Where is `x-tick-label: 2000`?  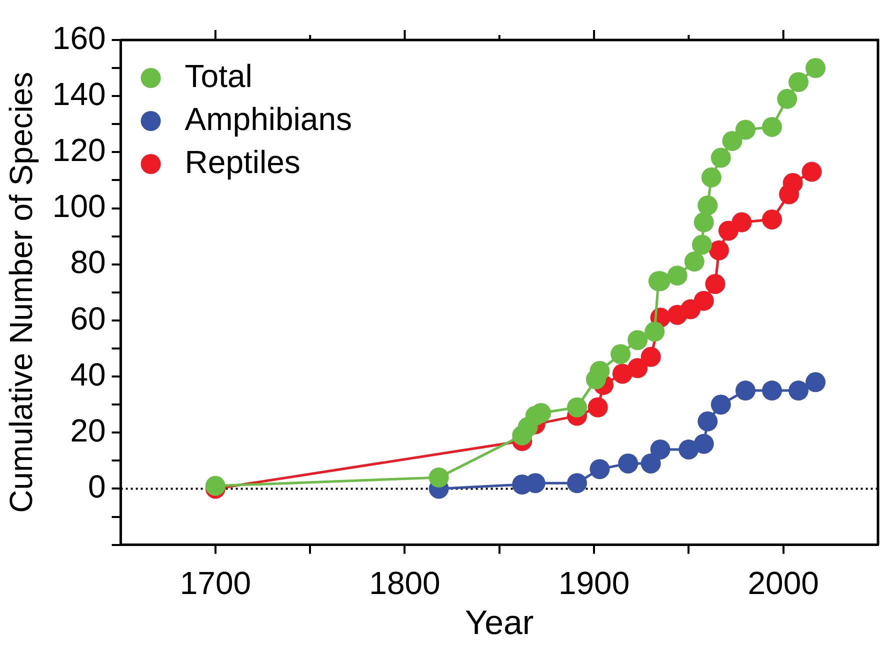
x-tick-label: 2000 is located at coordinates (783, 582).